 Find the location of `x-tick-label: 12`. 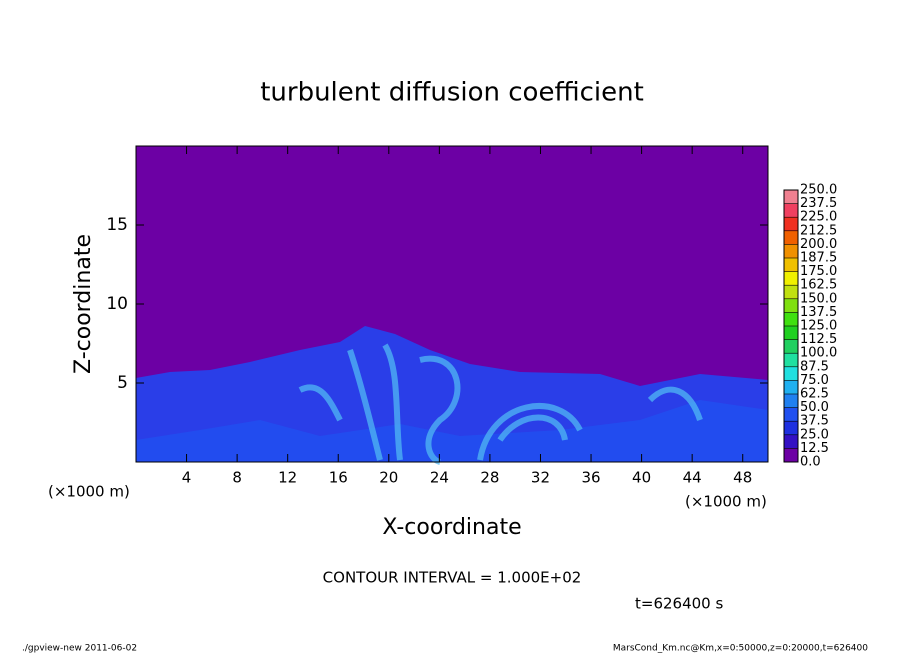

x-tick-label: 12 is located at coordinates (287, 478).